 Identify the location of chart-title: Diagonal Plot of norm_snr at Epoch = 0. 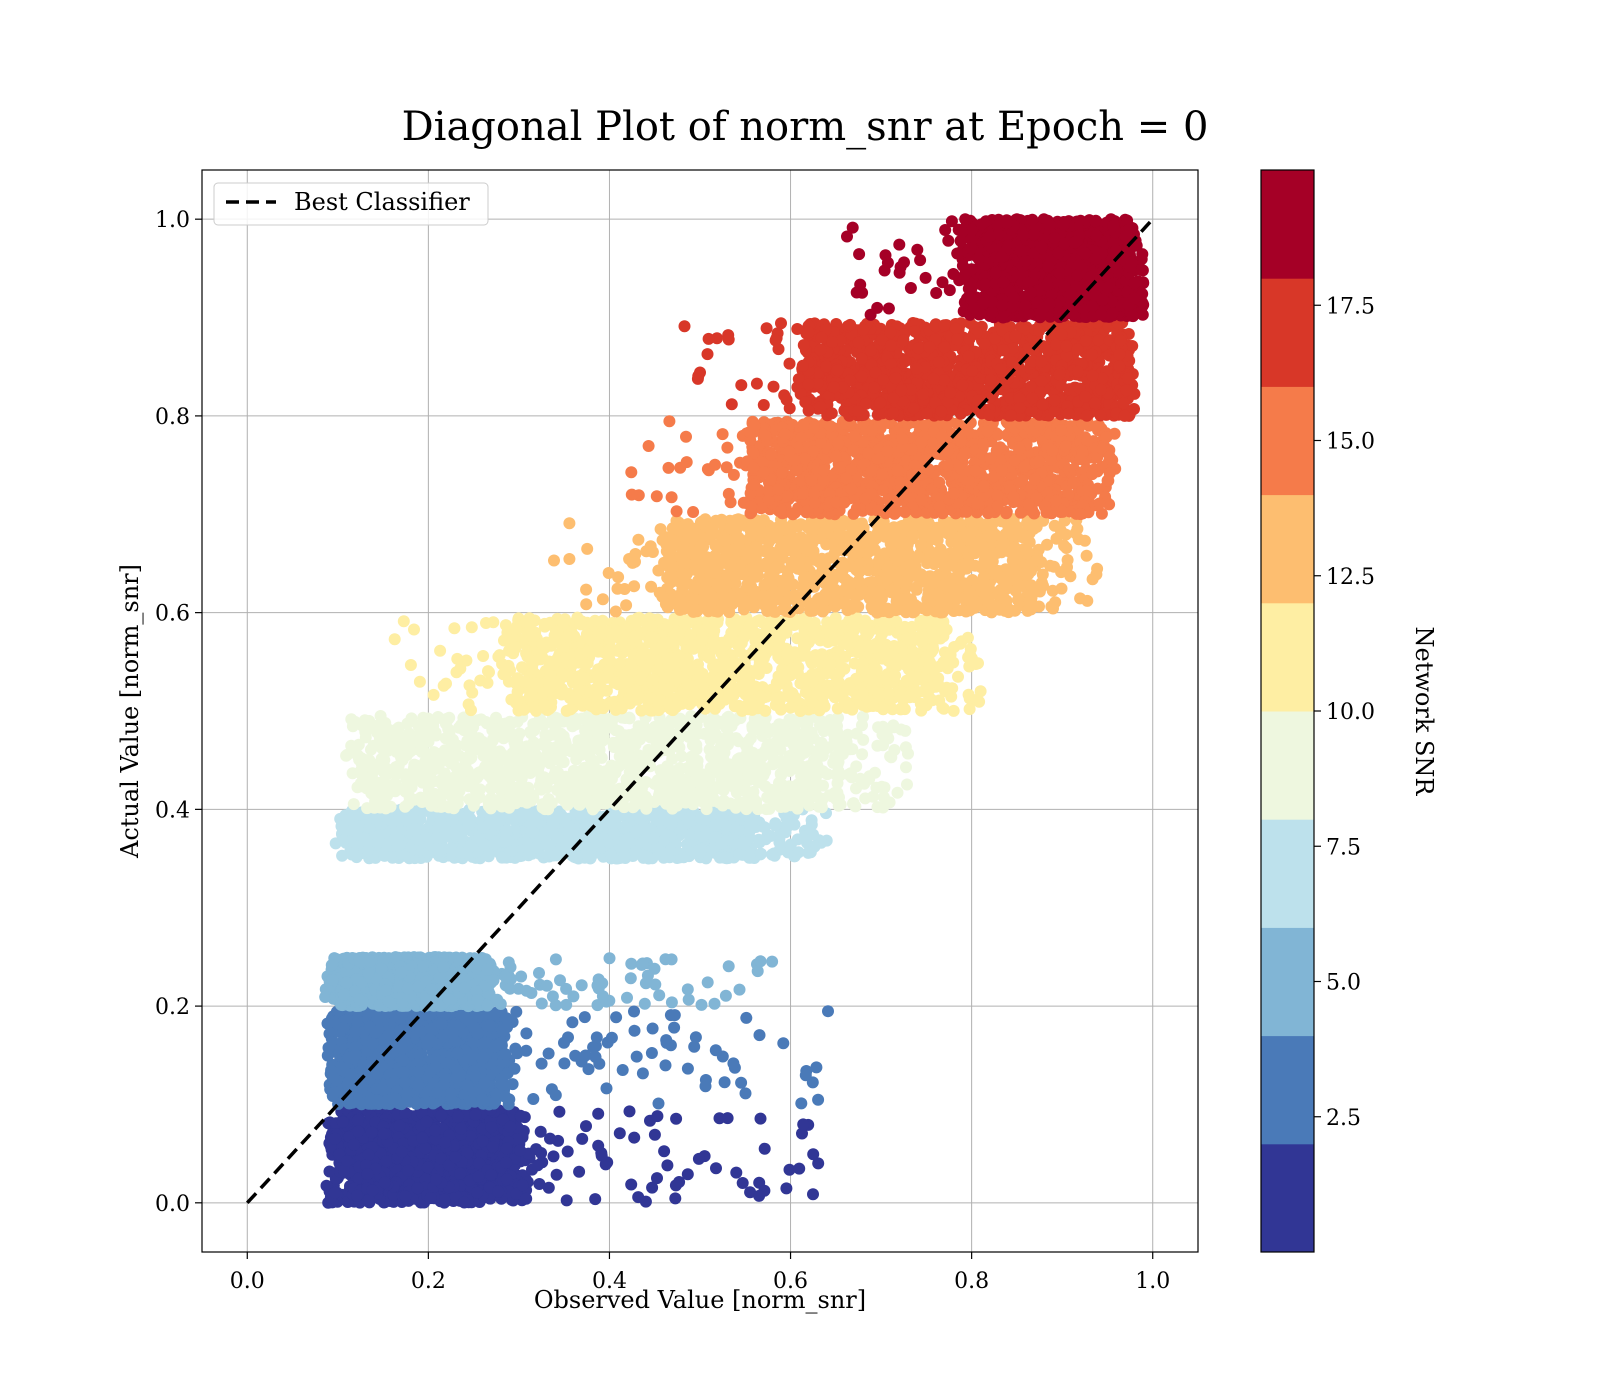
(805, 127).